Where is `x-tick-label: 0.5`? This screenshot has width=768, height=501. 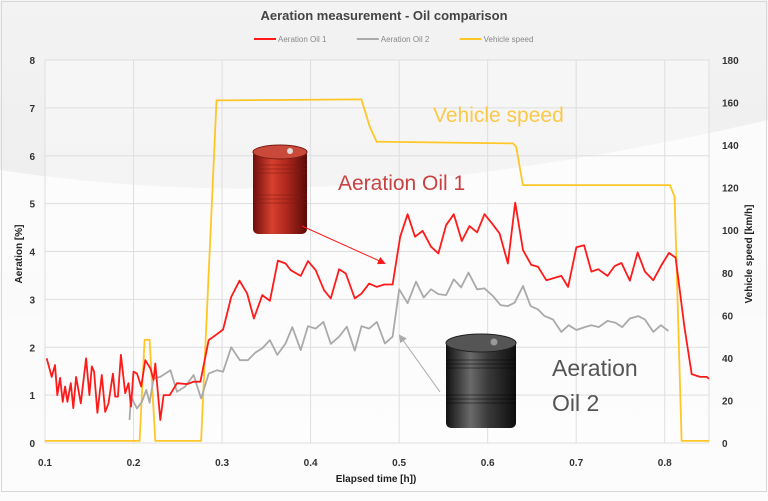 x-tick-label: 0.5 is located at coordinates (399, 463).